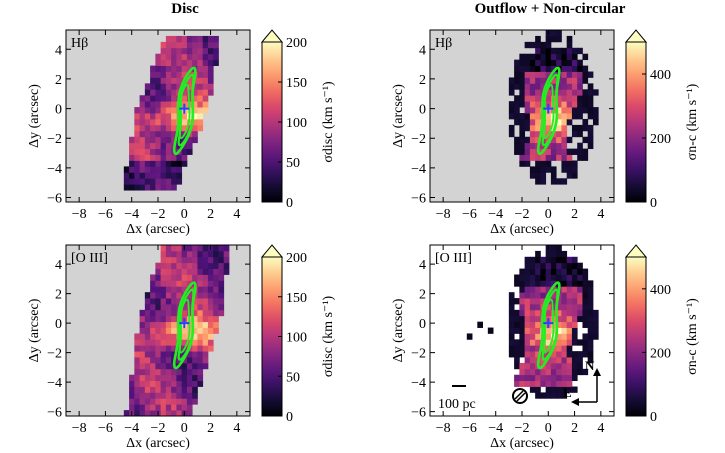 The image size is (725, 453). What do you see at coordinates (422, 80) in the screenshot?
I see `y-tick-label: 2` at bounding box center [422, 80].